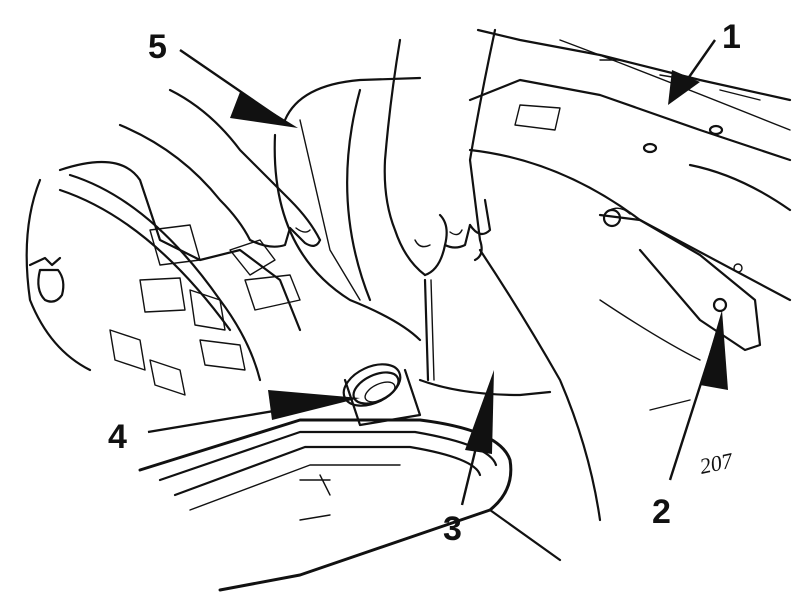 The height and width of the screenshot is (600, 800). Describe the element at coordinates (429, 330) in the screenshot. I see `dipstick-rod` at that location.